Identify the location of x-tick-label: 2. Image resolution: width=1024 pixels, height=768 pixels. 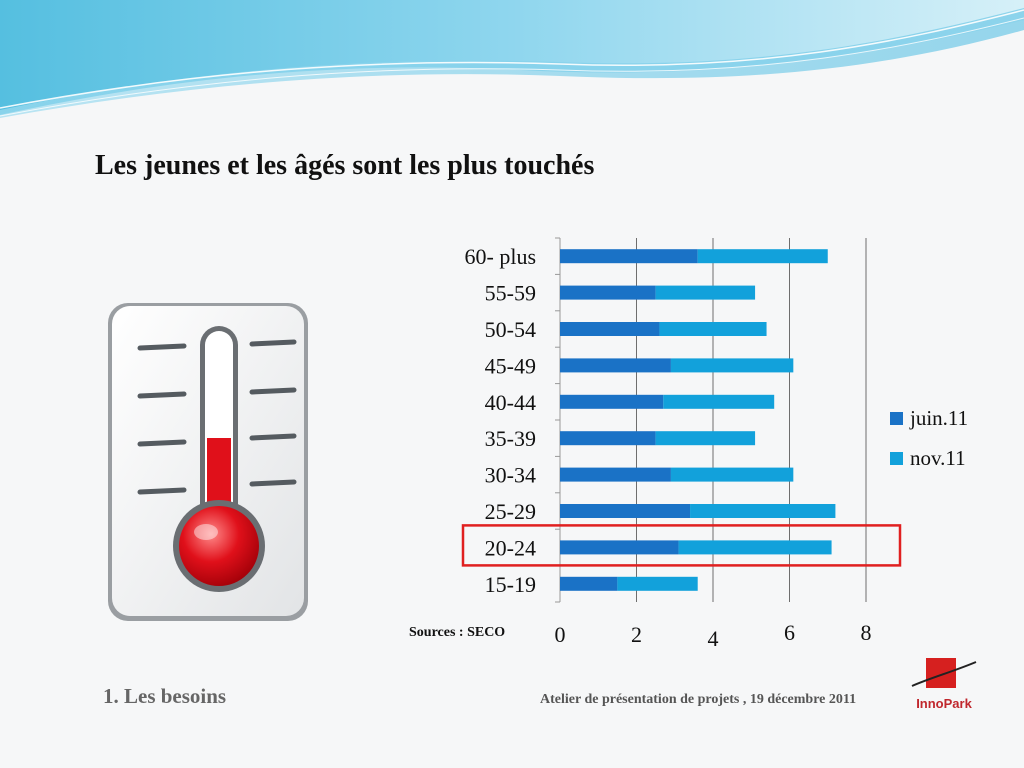
(636, 634).